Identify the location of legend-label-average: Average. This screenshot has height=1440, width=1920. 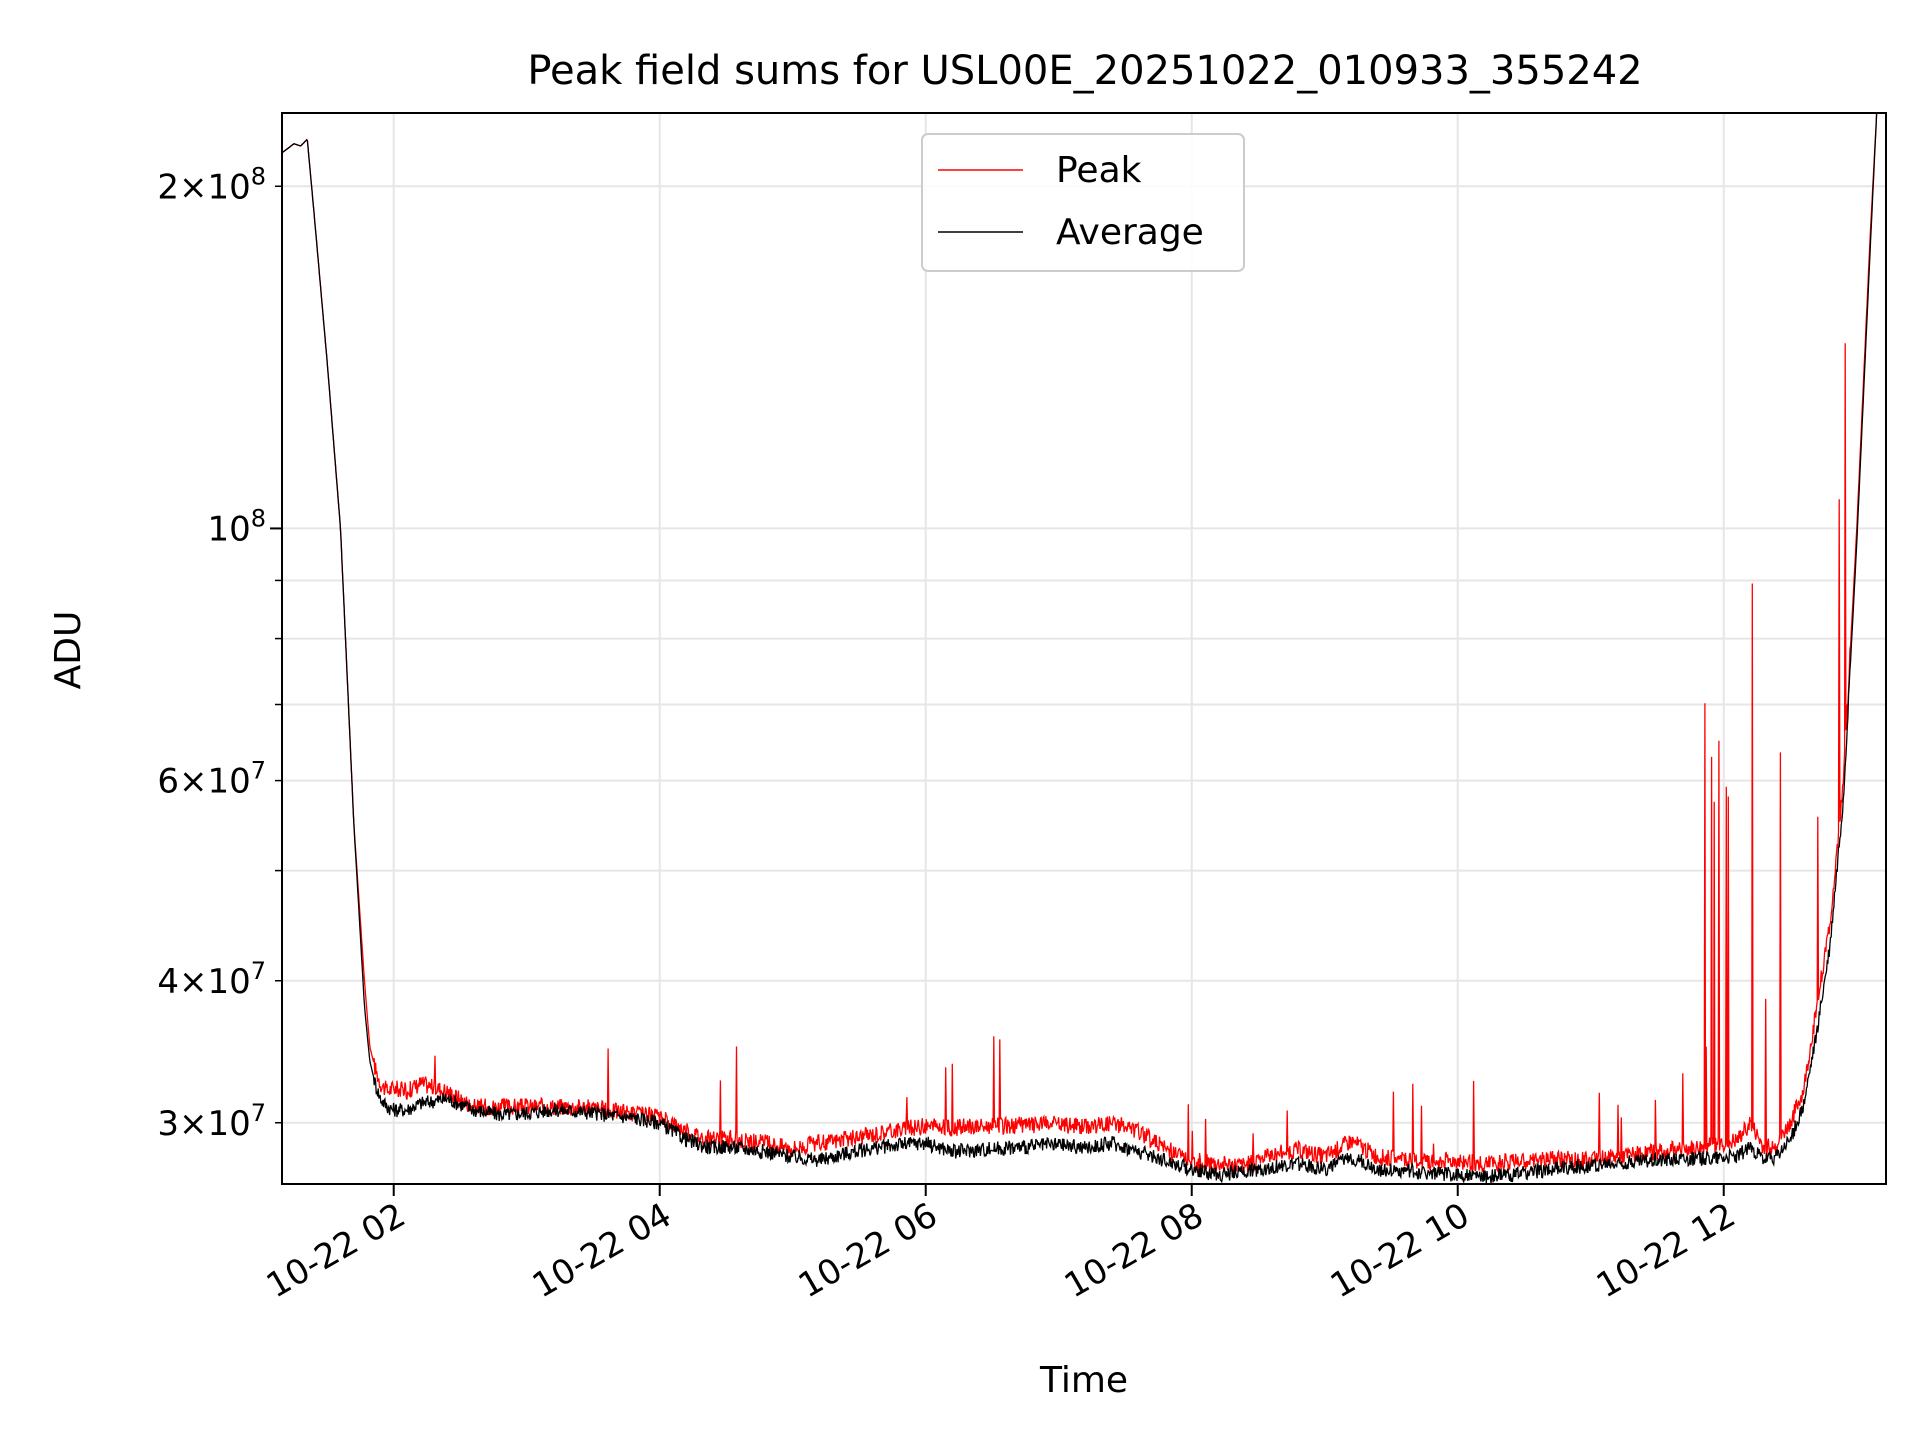
(1130, 232).